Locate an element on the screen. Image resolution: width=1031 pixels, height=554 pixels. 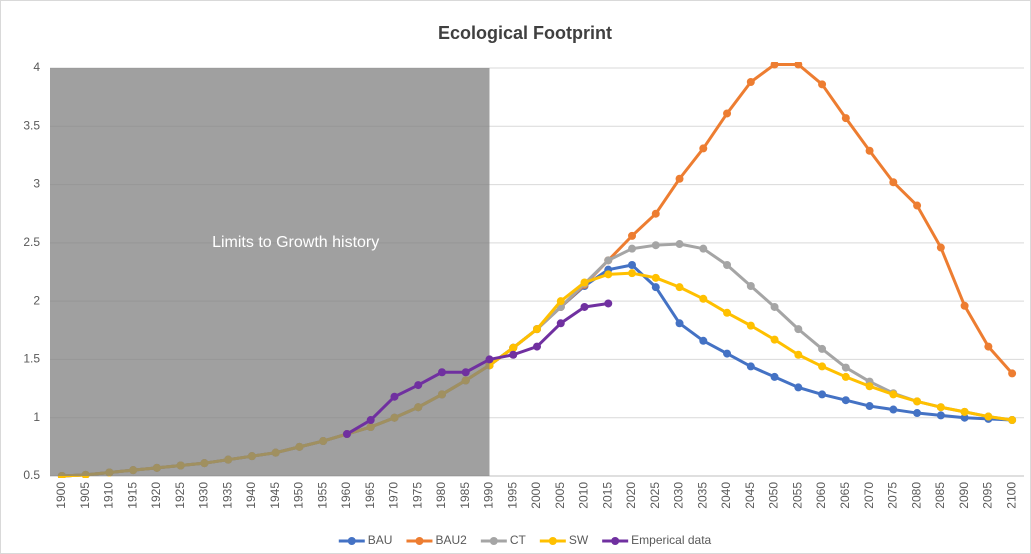
legend-label: Emperical data is located at coordinates (671, 540).